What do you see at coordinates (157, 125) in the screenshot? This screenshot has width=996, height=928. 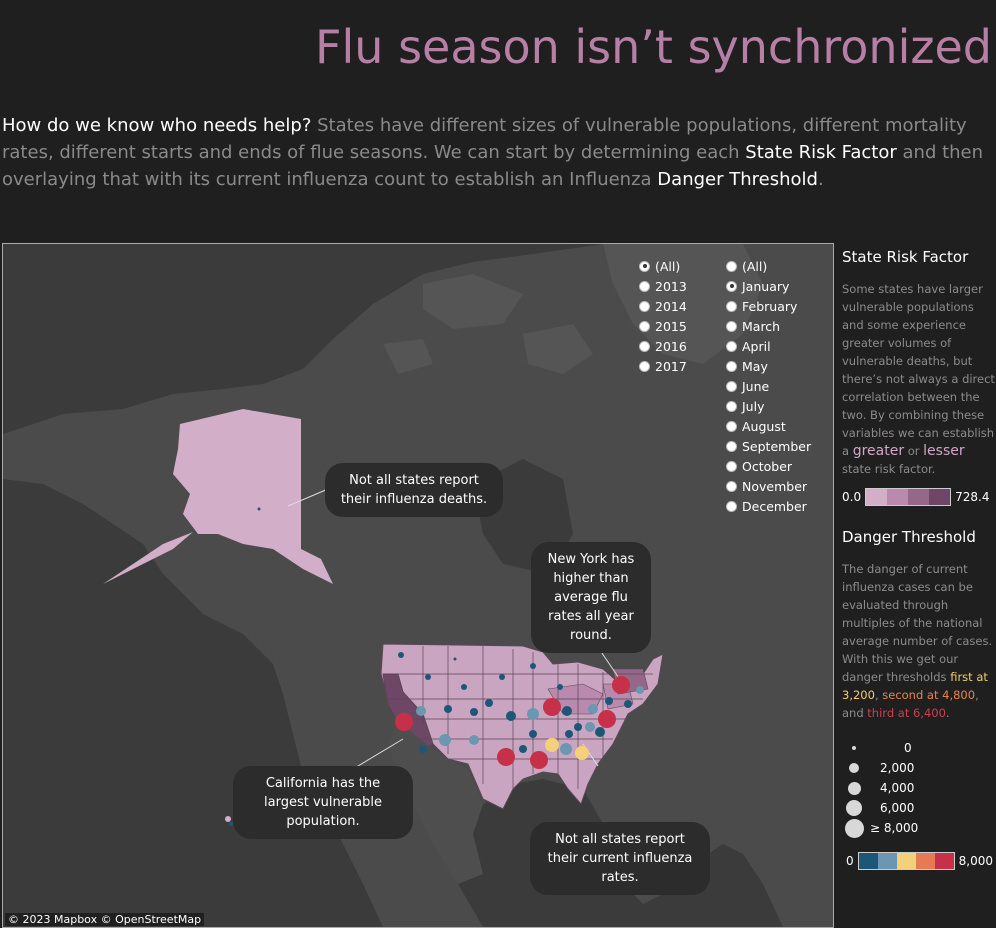 I see `intro-question: How do we know who needs help?` at bounding box center [157, 125].